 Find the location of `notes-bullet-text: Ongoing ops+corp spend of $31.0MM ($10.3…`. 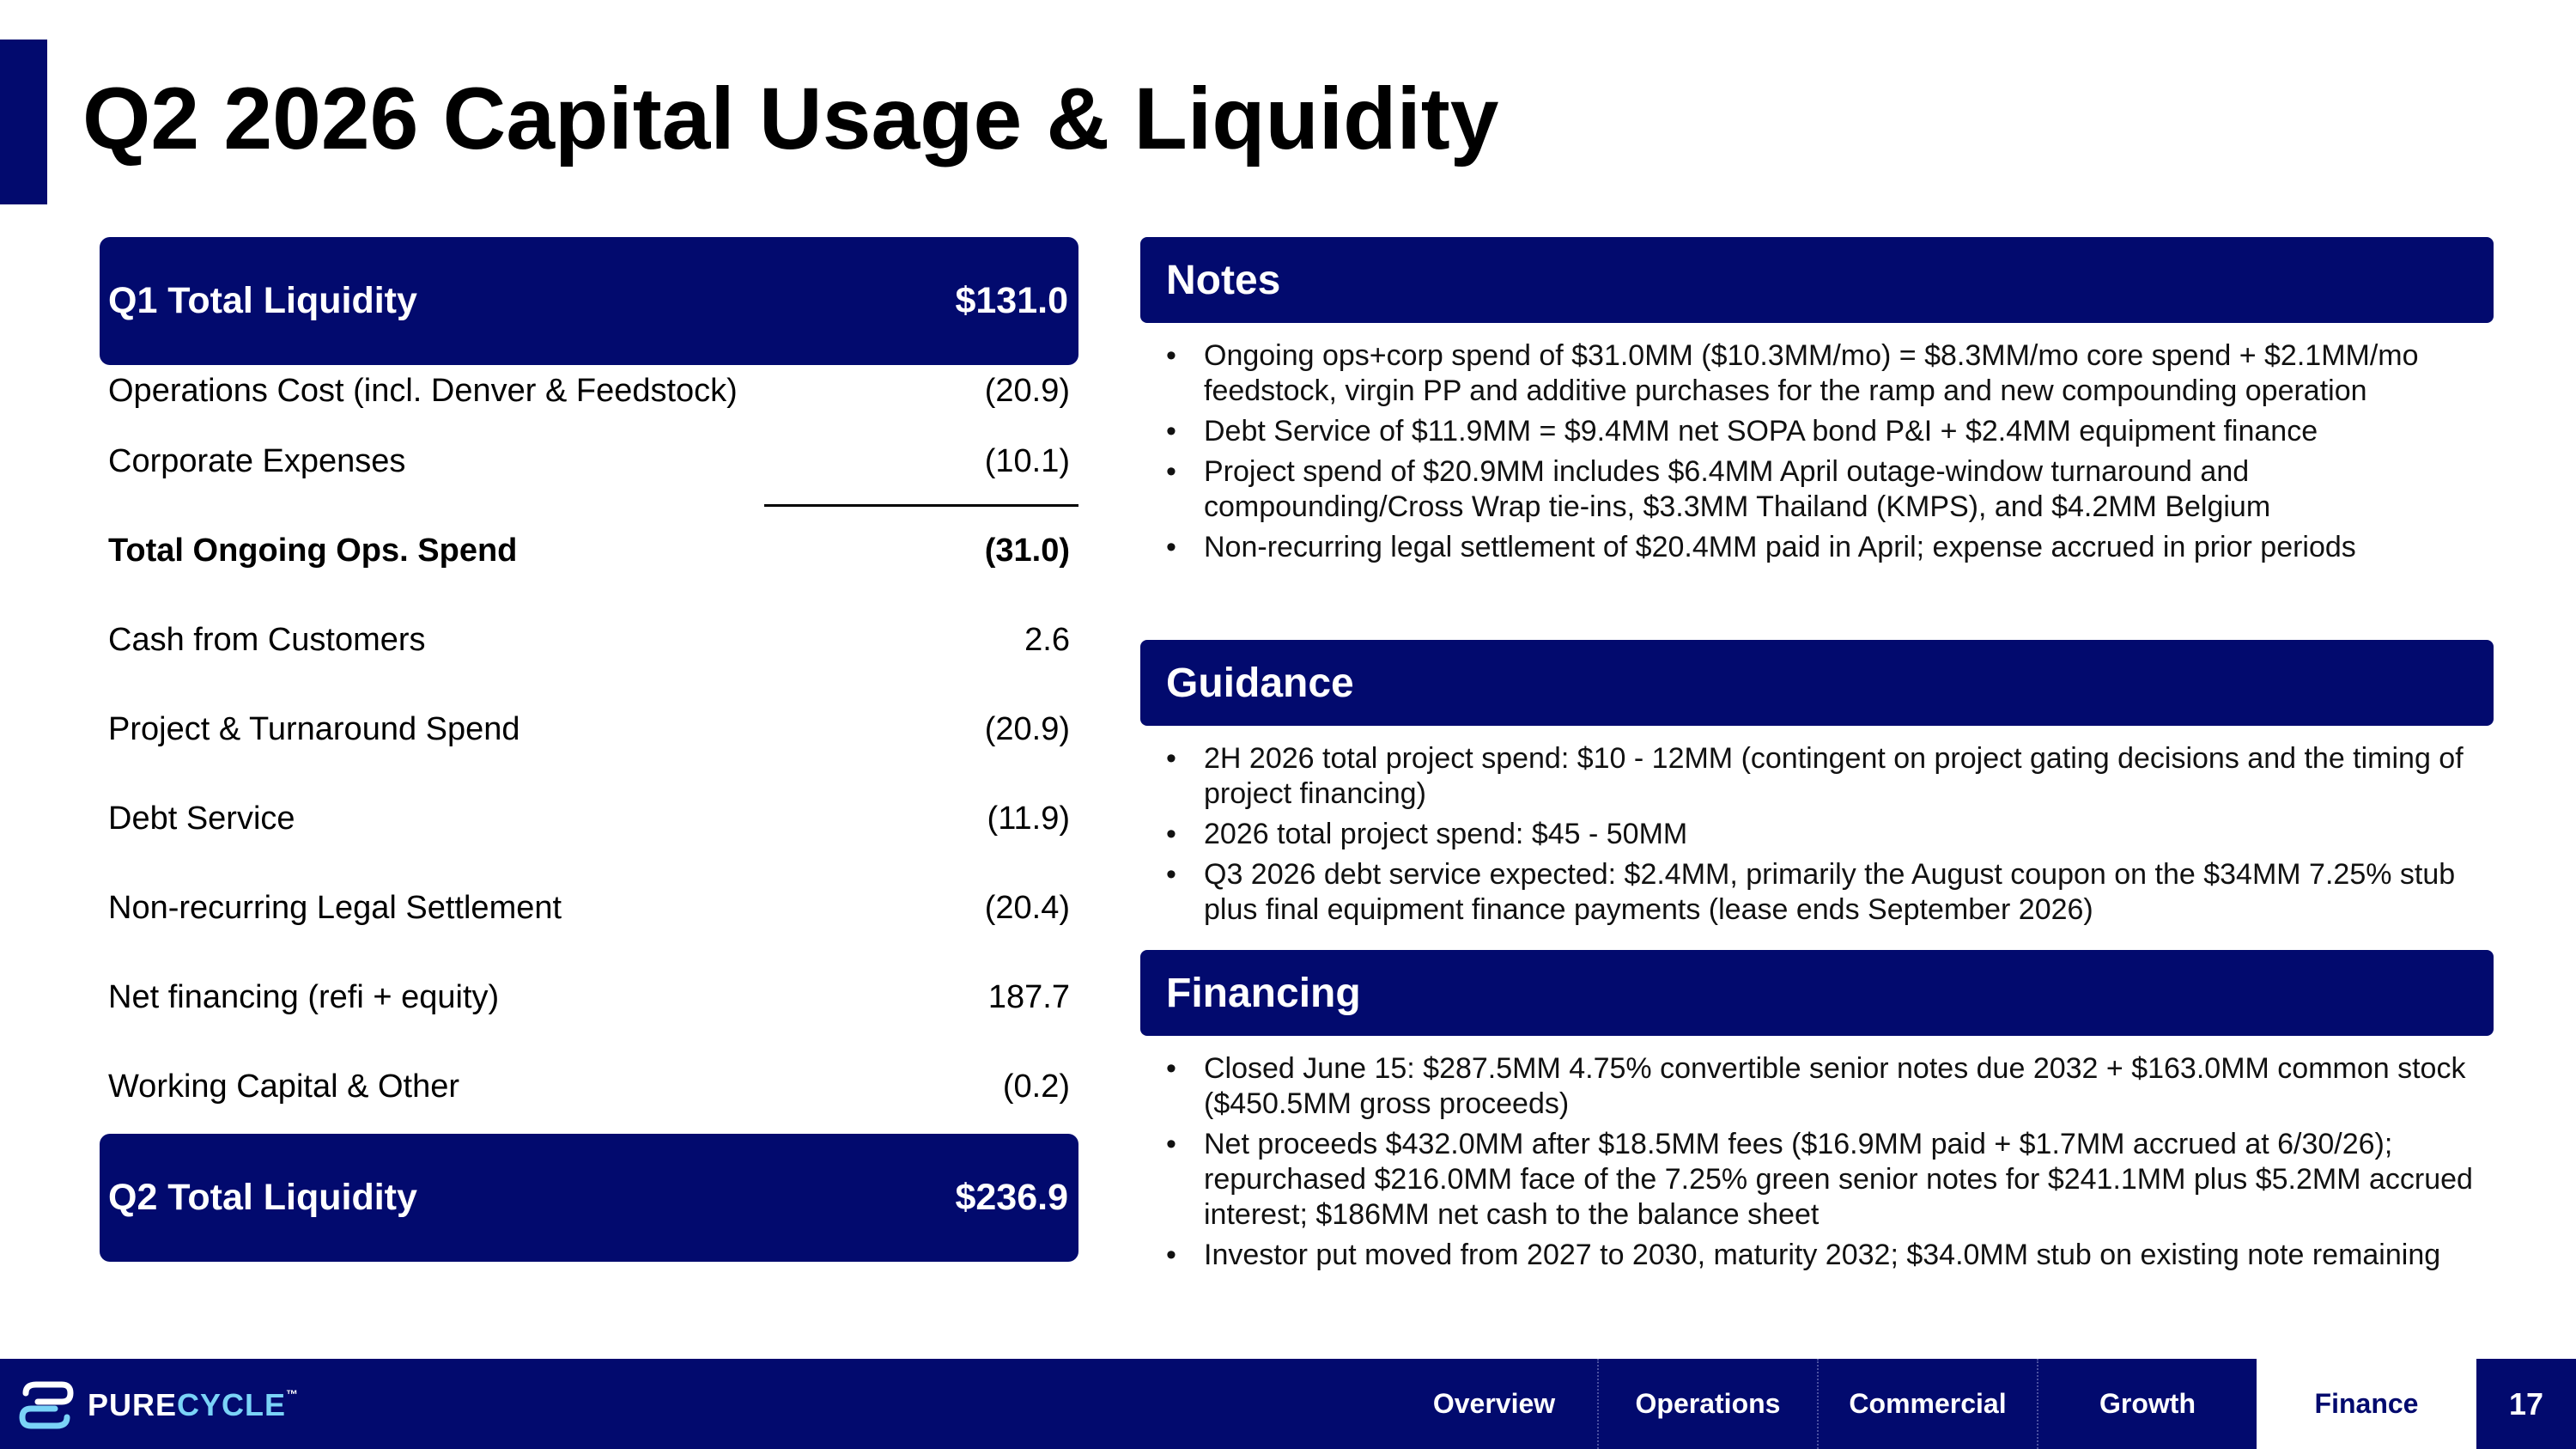

notes-bullet-text: Ongoing ops+corp spend of $31.0MM ($10.3… is located at coordinates (1812, 373).